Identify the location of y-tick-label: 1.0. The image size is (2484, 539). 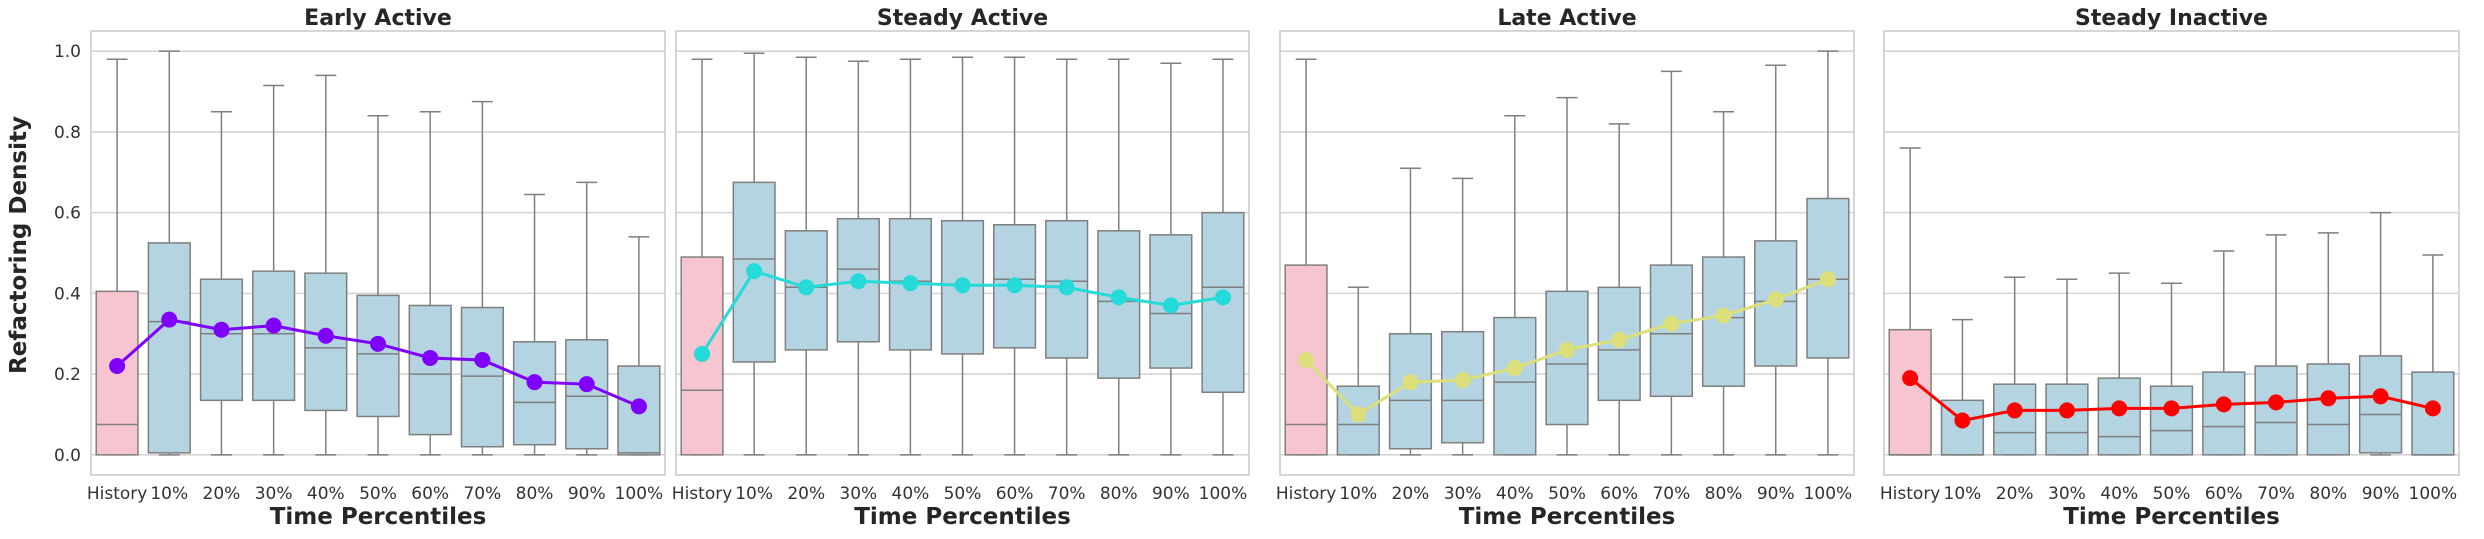
(67, 52).